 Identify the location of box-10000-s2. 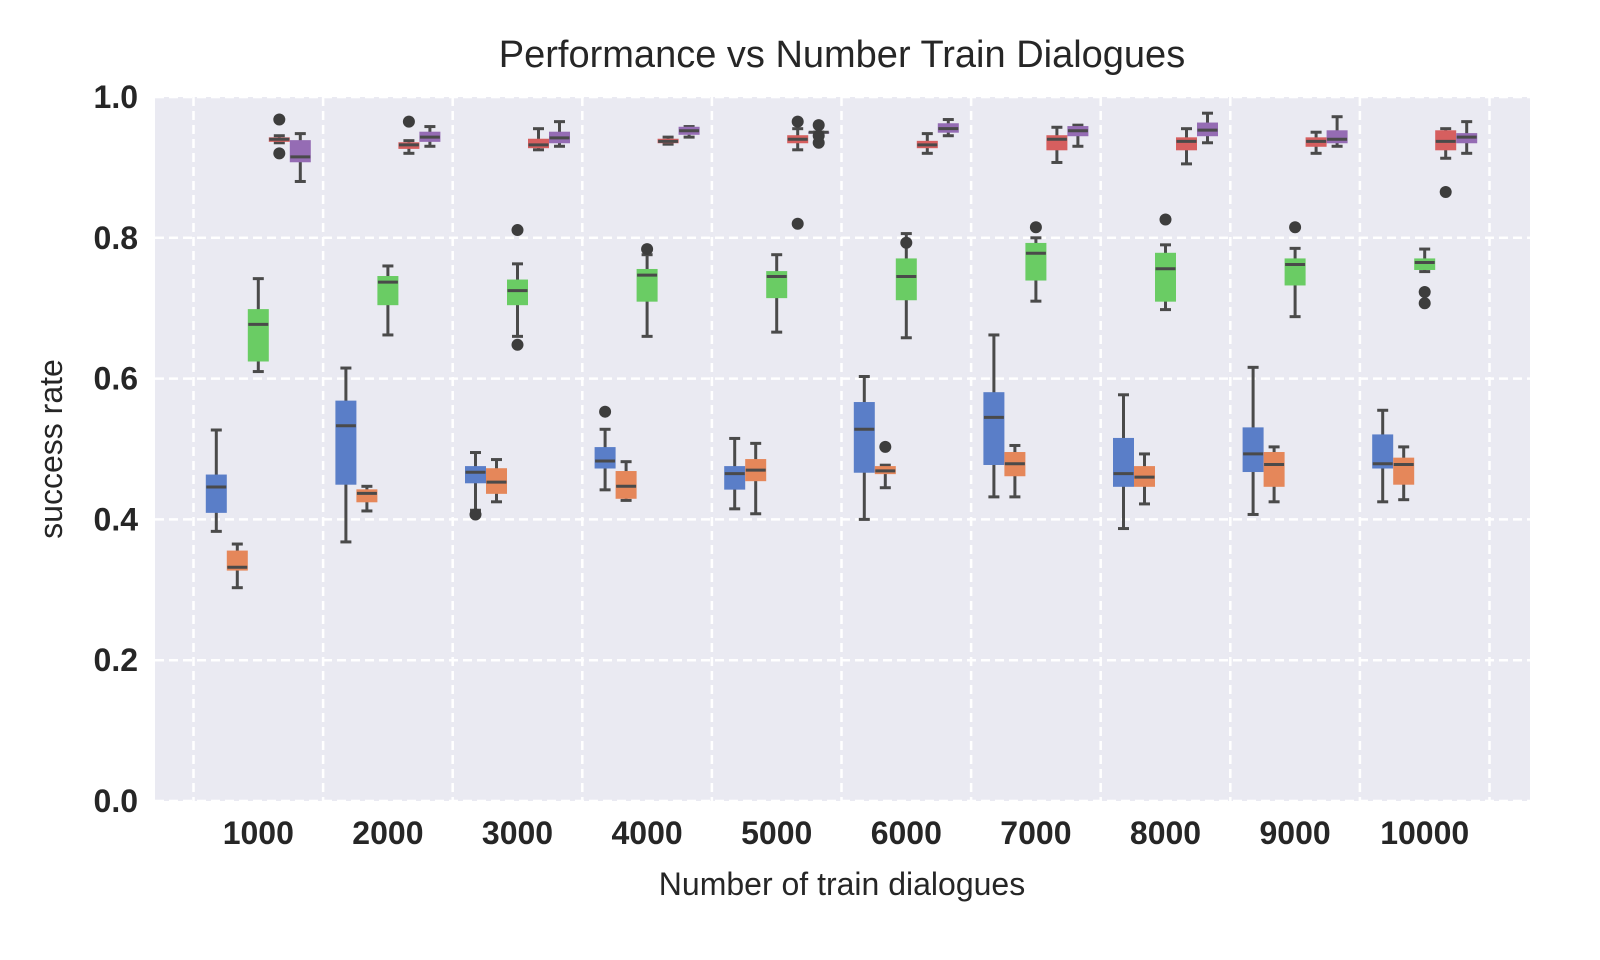
(1404, 473).